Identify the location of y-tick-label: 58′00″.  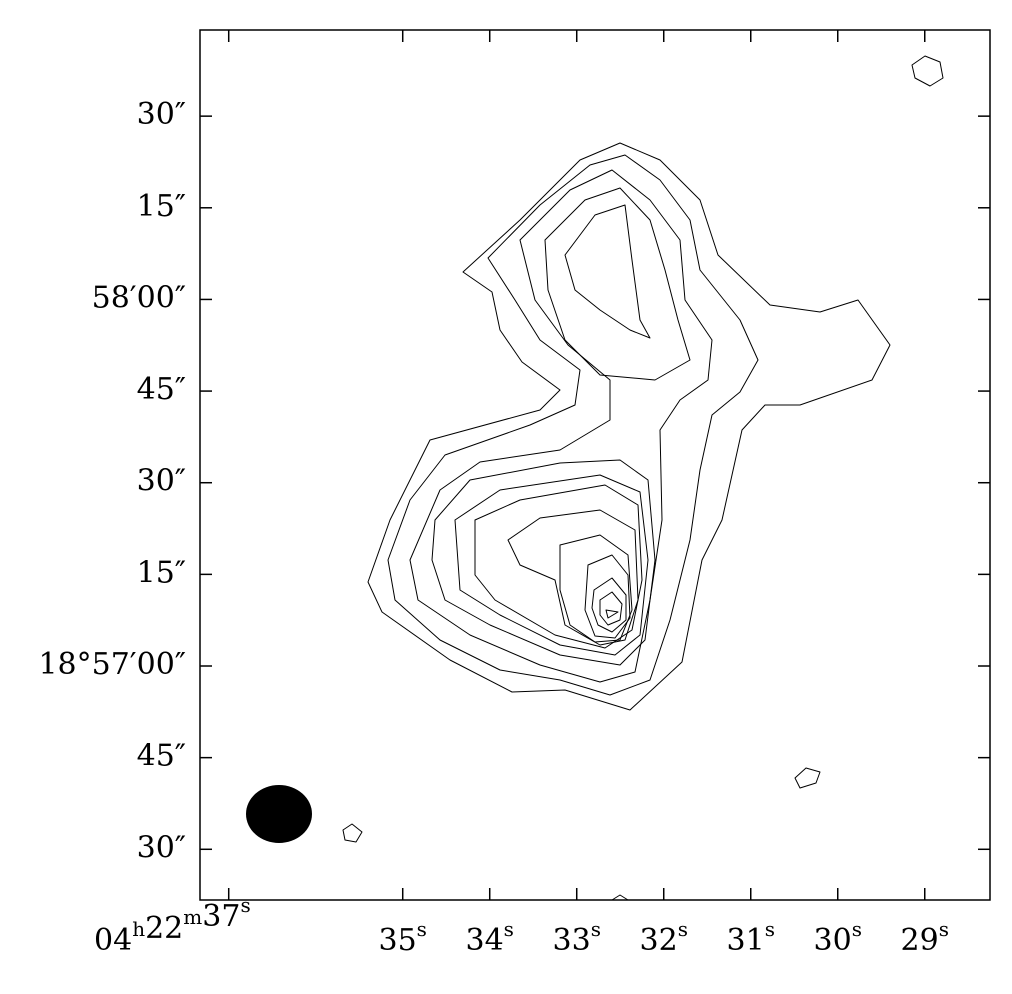
(139, 297).